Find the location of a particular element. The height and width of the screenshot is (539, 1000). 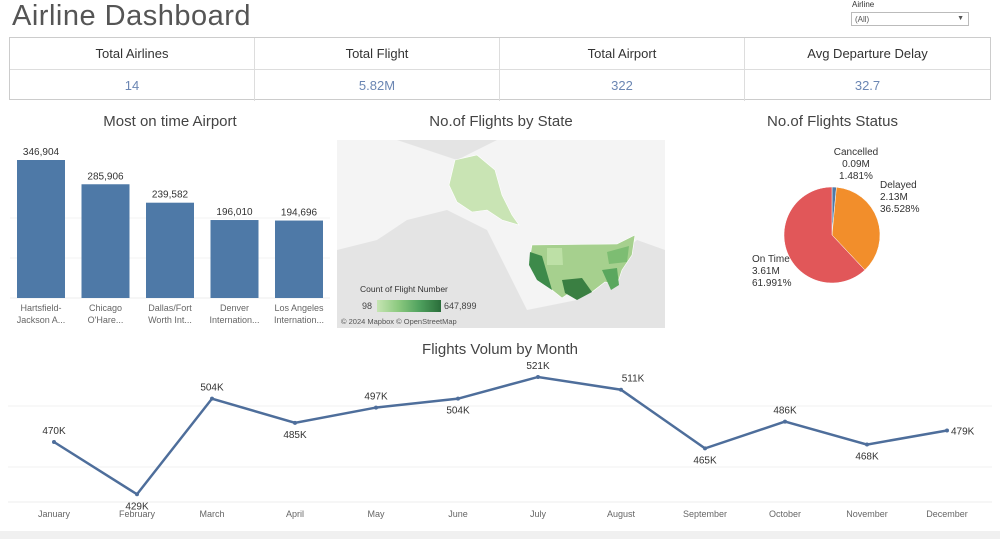

month-axis-label: January is located at coordinates (54, 514).